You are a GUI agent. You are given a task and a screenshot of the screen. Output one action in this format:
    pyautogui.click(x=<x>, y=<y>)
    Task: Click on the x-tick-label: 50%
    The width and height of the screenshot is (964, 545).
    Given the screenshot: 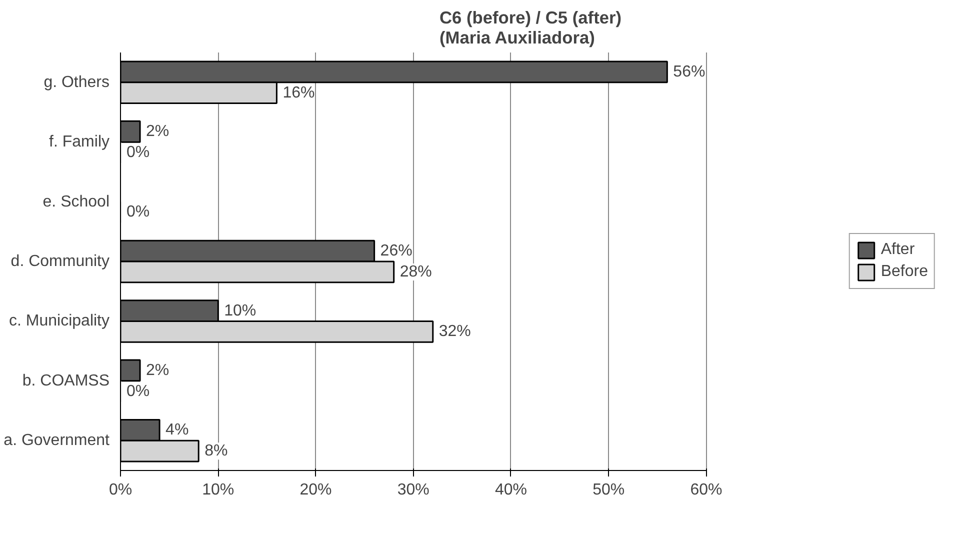 What is the action you would take?
    pyautogui.click(x=608, y=490)
    